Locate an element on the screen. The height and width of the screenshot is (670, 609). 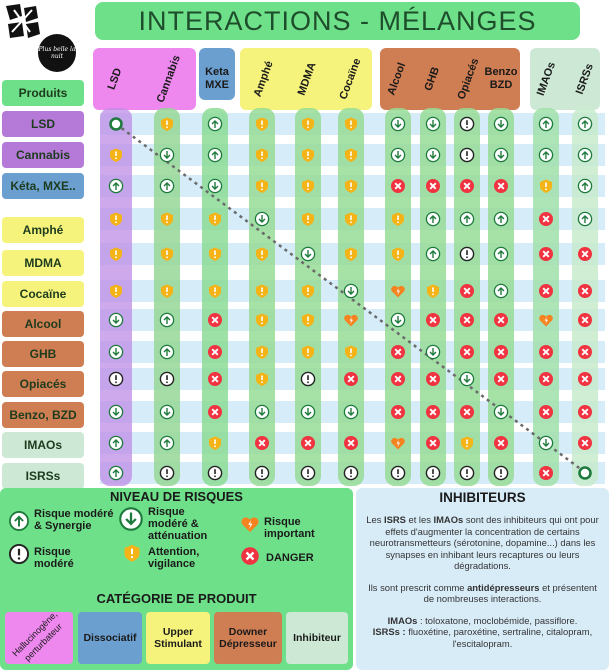
column-header-cannabis: Cannabis is located at coordinates (169, 79).